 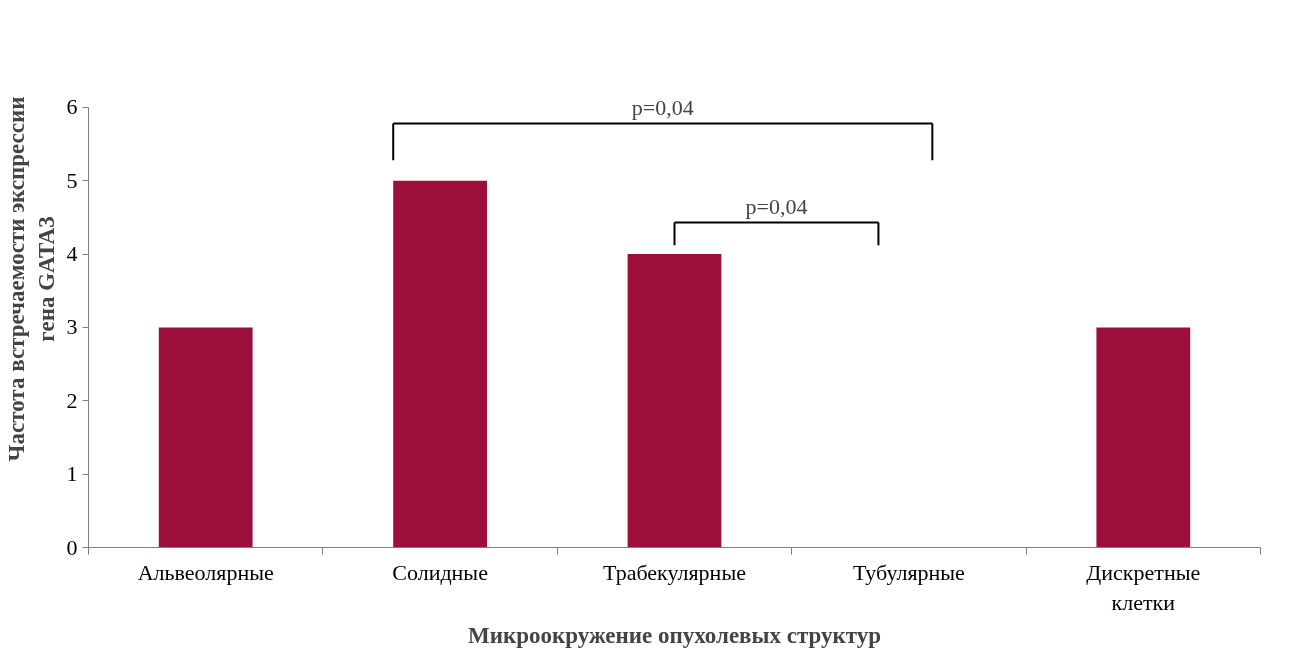 What do you see at coordinates (674, 635) in the screenshot?
I see `x-axis-title: Микроокружение опухолевых структур` at bounding box center [674, 635].